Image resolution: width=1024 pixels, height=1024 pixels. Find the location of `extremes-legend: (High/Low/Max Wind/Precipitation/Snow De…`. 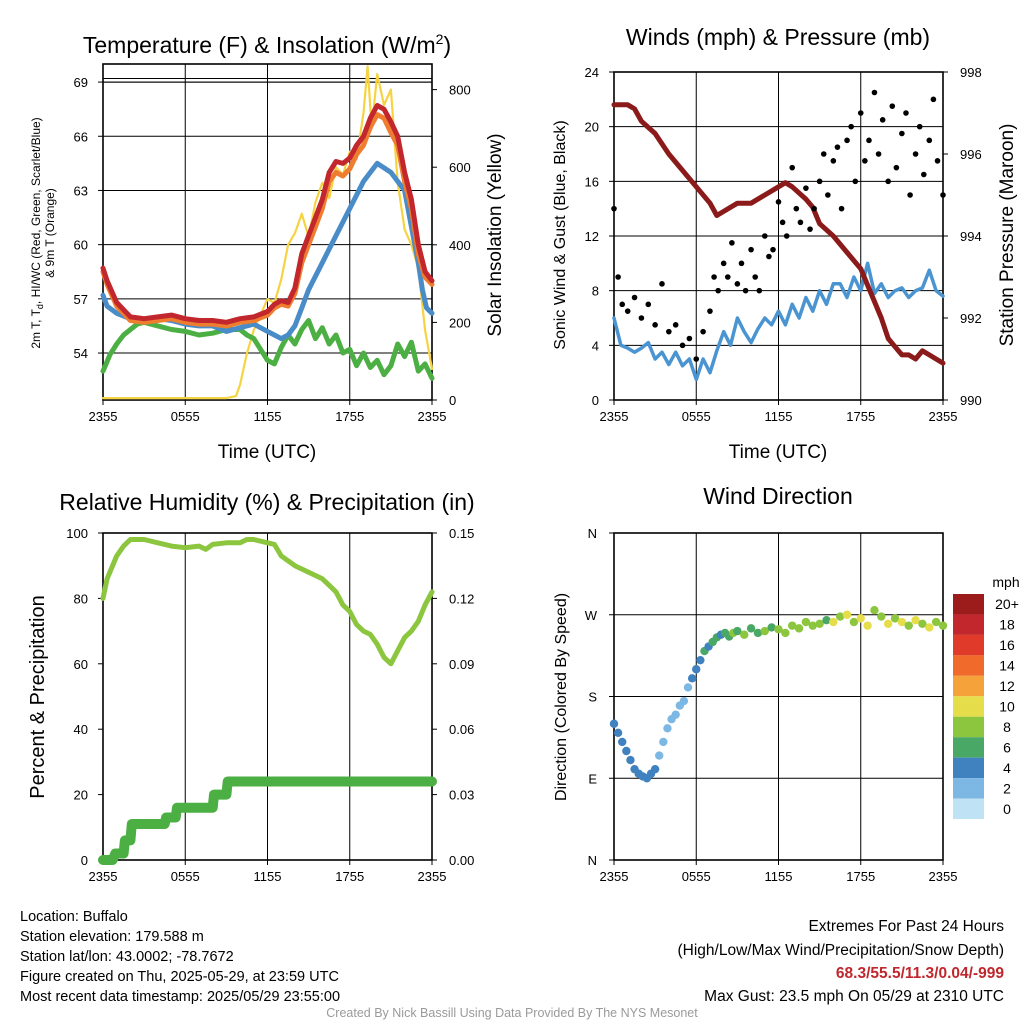

extremes-legend: (High/Low/Max Wind/Precipitation/Snow De… is located at coordinates (841, 950).